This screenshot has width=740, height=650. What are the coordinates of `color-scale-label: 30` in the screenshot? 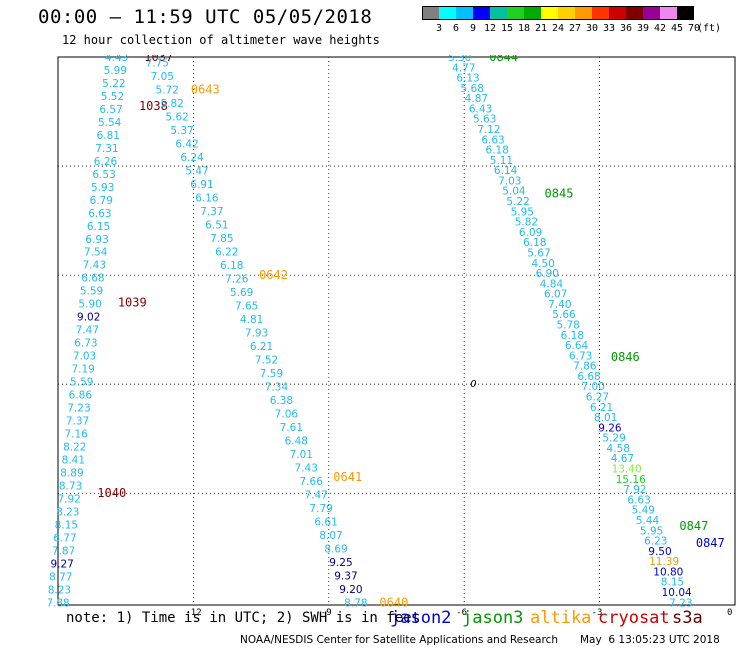 It's located at (592, 28).